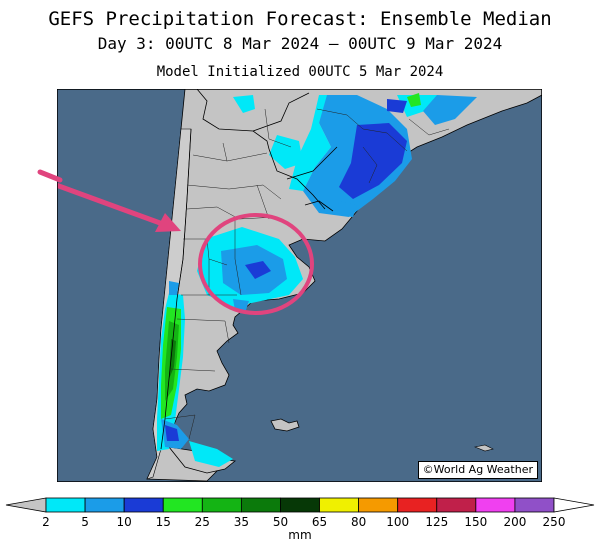 The width and height of the screenshot is (600, 548). Describe the element at coordinates (280, 522) in the screenshot. I see `legend-tick-label: 50` at that location.